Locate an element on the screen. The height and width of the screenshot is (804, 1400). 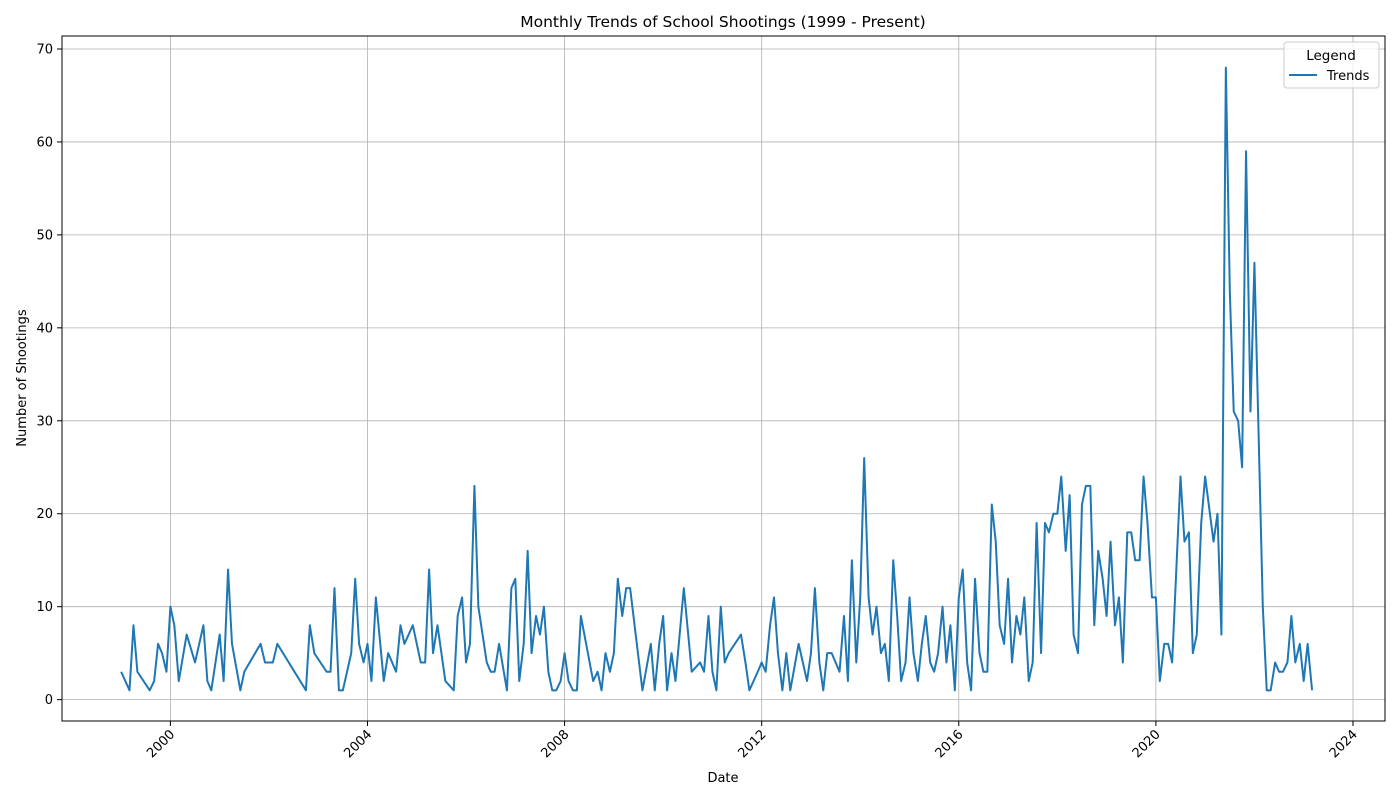
legend-label-trends: Trends is located at coordinates (1348, 76).